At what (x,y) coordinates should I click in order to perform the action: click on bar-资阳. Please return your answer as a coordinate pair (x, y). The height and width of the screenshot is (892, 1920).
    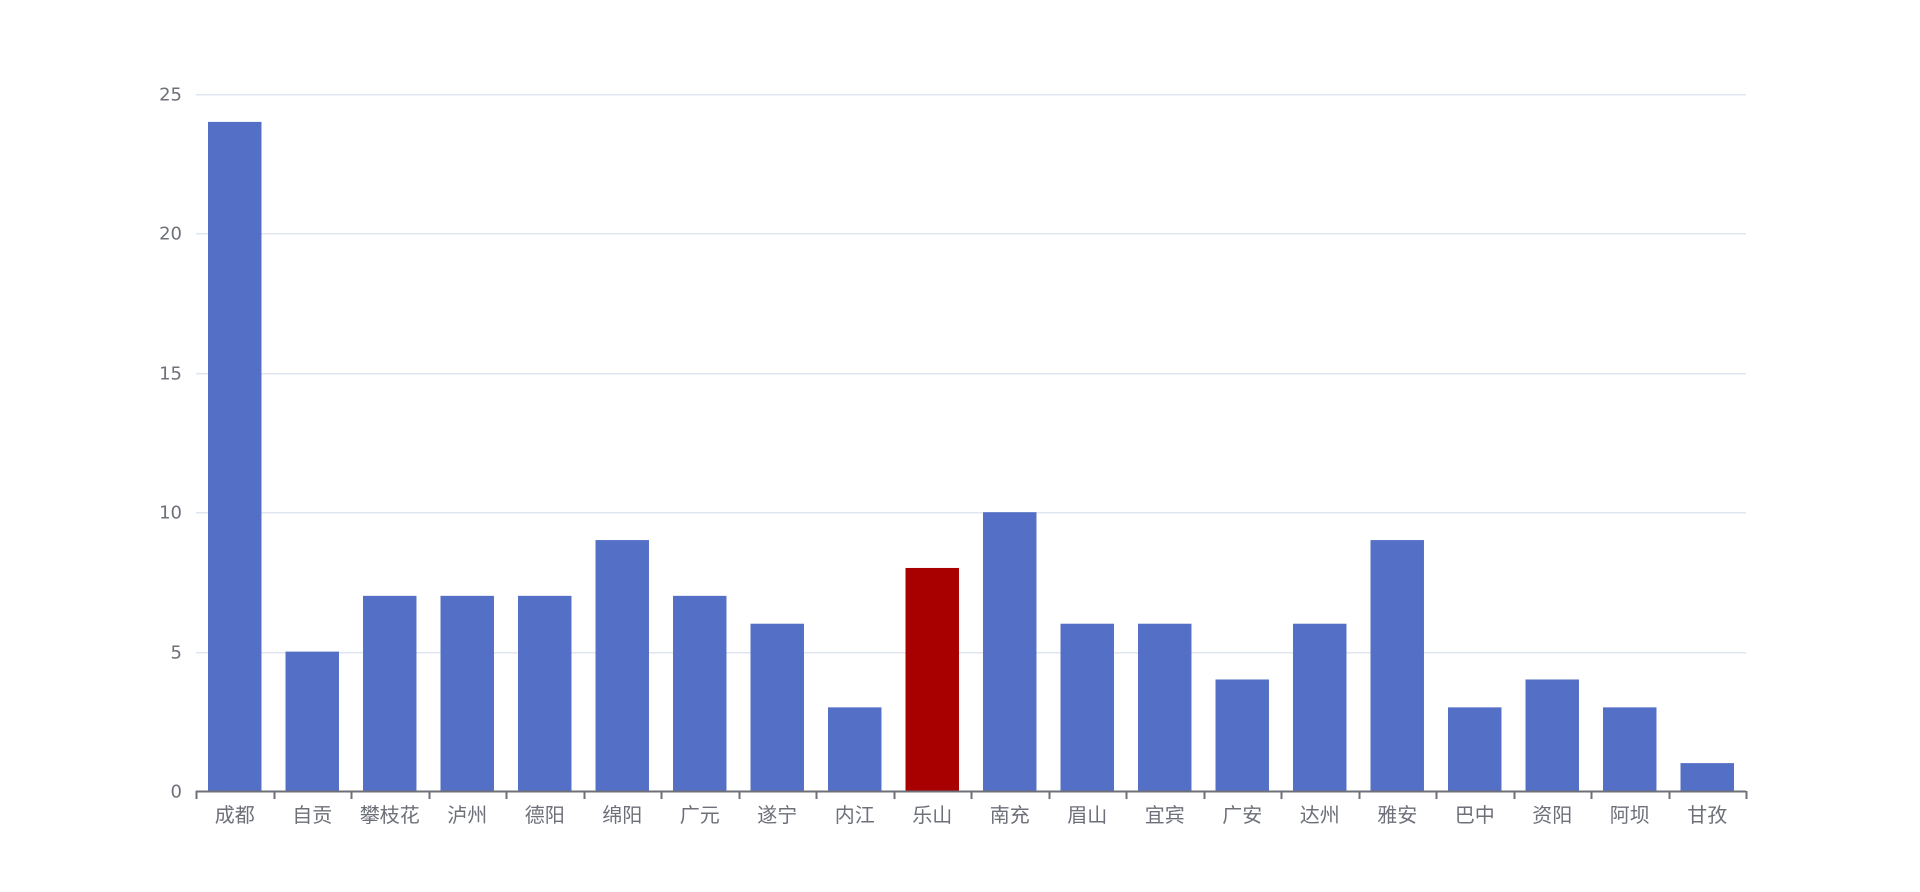
    Looking at the image, I should click on (1552, 735).